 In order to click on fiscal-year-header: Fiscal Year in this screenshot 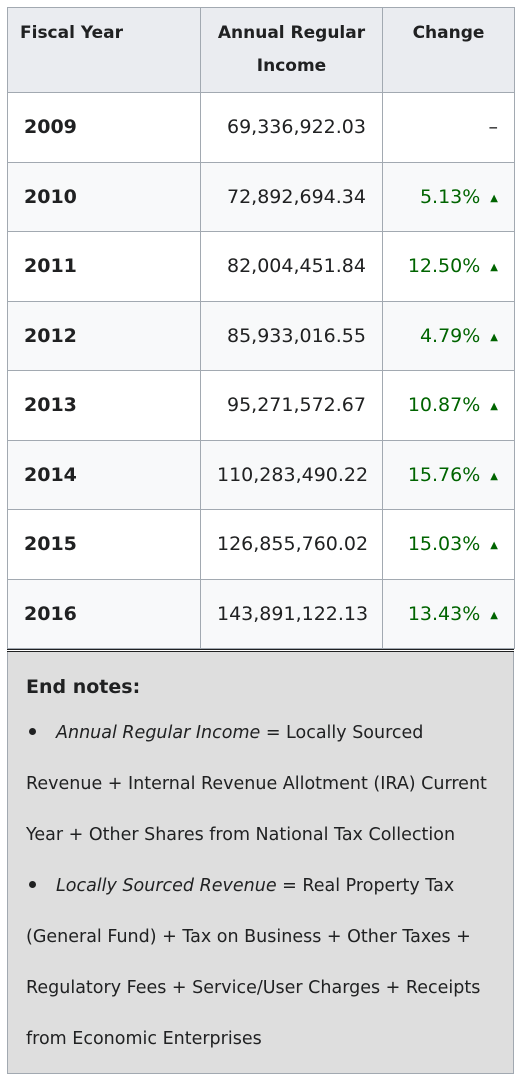, I will do `click(104, 50)`.